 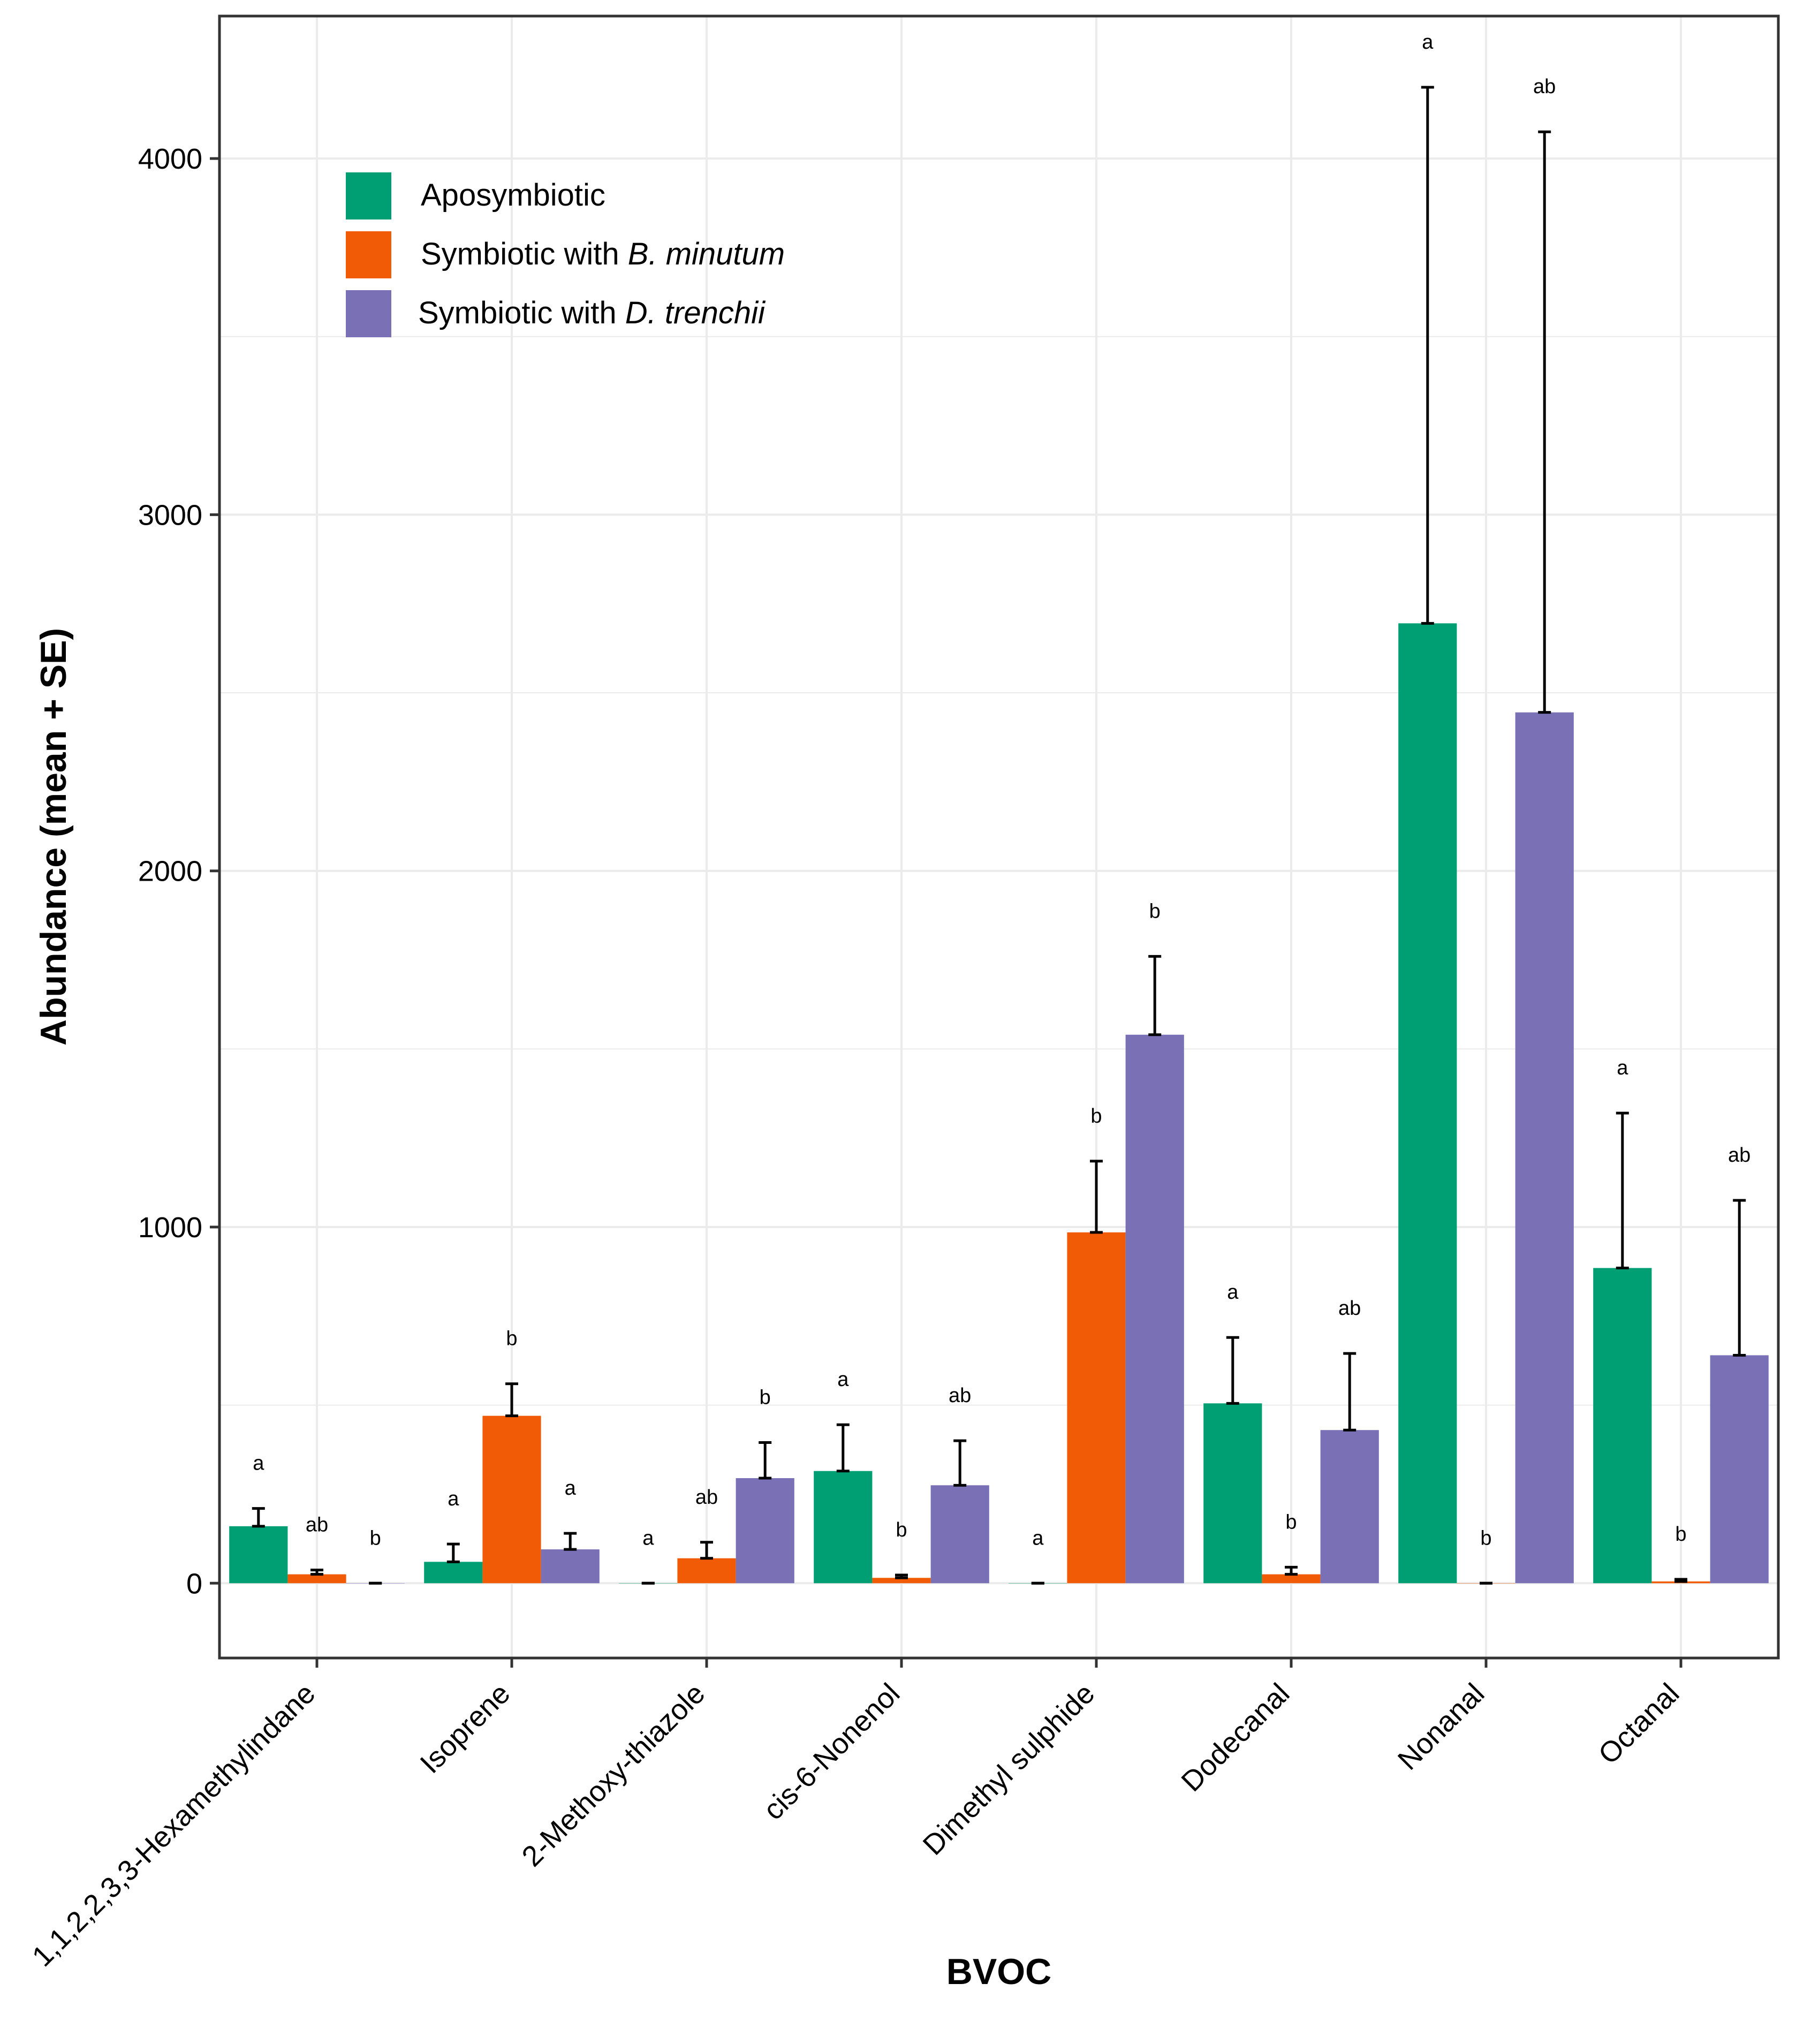 What do you see at coordinates (368, 313) in the screenshot?
I see `legend-key-d-trenchii` at bounding box center [368, 313].